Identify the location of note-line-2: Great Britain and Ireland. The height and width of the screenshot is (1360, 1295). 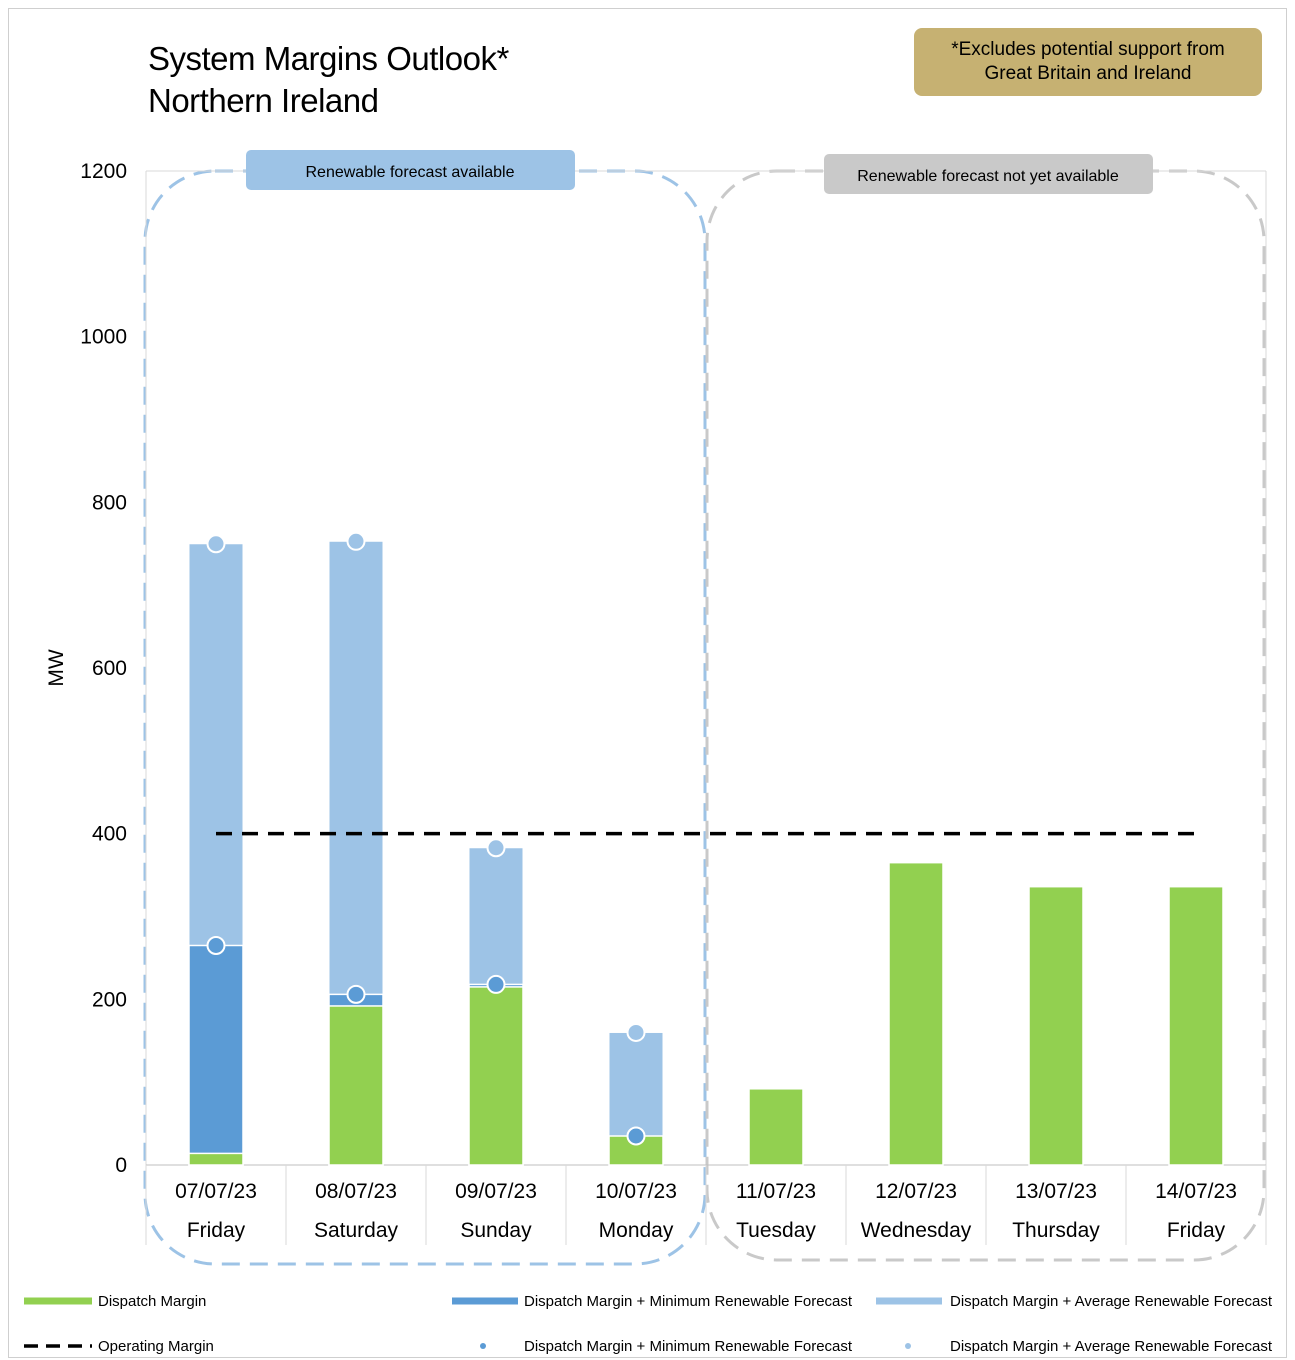
(1088, 73).